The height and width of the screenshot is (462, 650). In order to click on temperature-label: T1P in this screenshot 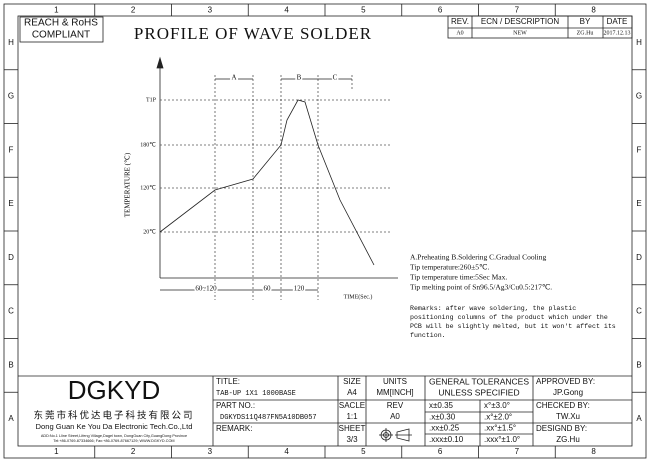, I will do `click(151, 100)`.